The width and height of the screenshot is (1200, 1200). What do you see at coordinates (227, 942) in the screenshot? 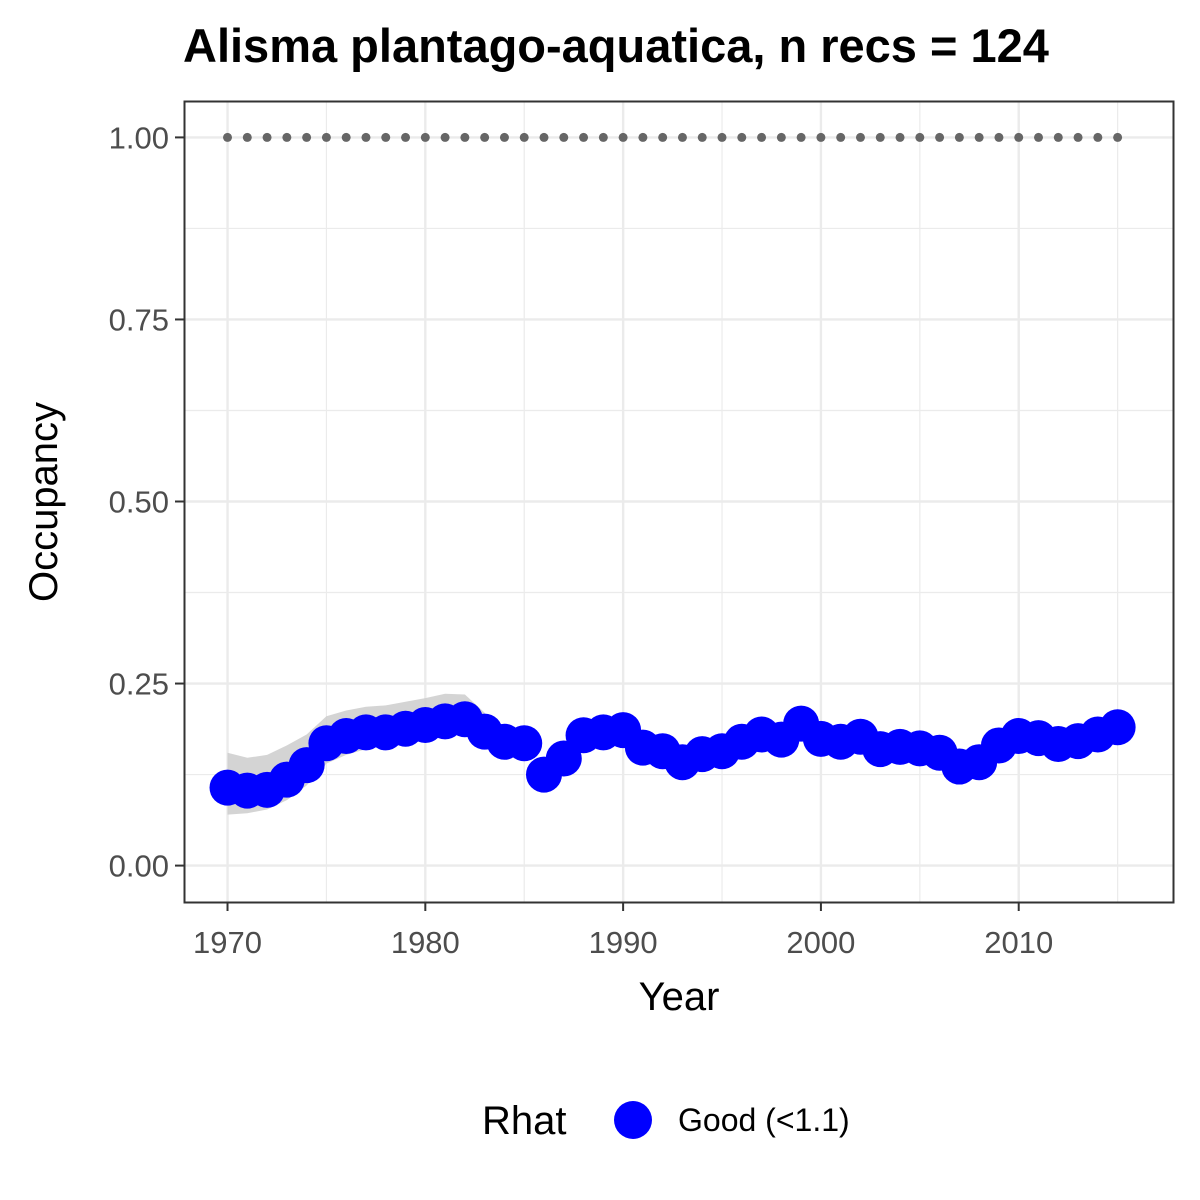
I see `x-tick-label: 1970` at bounding box center [227, 942].